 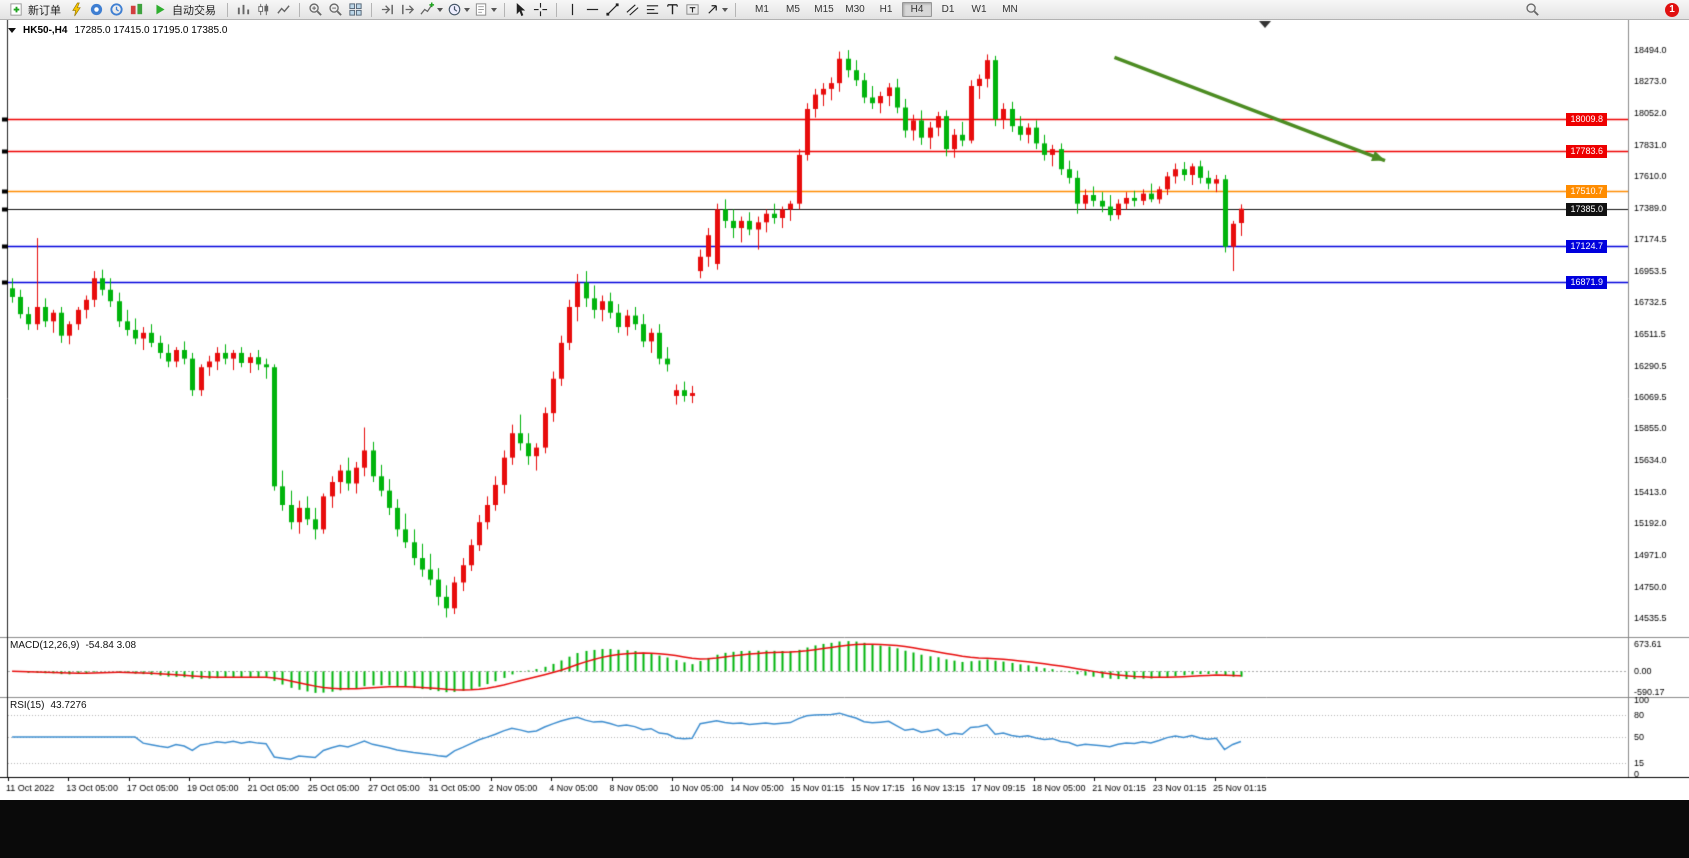 I want to click on timeframe-m5: M5, so click(x=793, y=9).